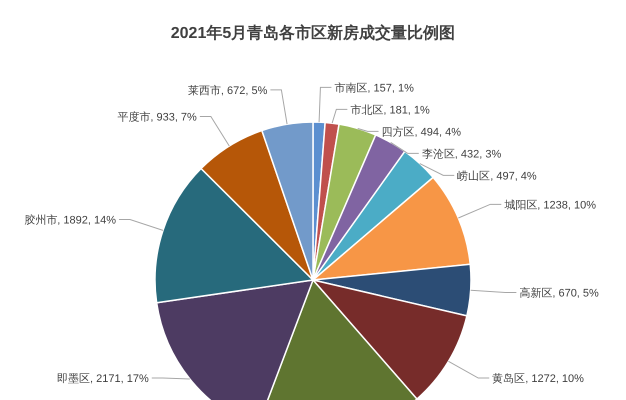 This screenshot has height=400, width=626. Describe the element at coordinates (374, 87) in the screenshot. I see `slice-label: 市南区, 157, 1%` at that location.